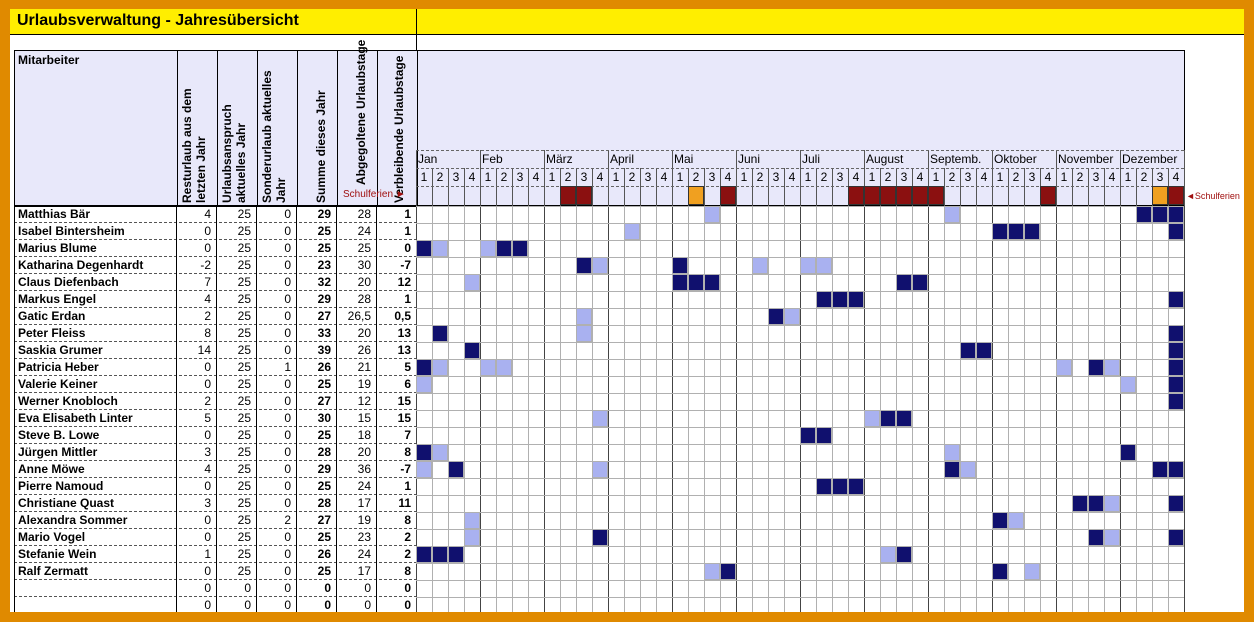  I want to click on table-row: Alexandra Sommer 0 25 2 27 19 8, so click(215, 520).